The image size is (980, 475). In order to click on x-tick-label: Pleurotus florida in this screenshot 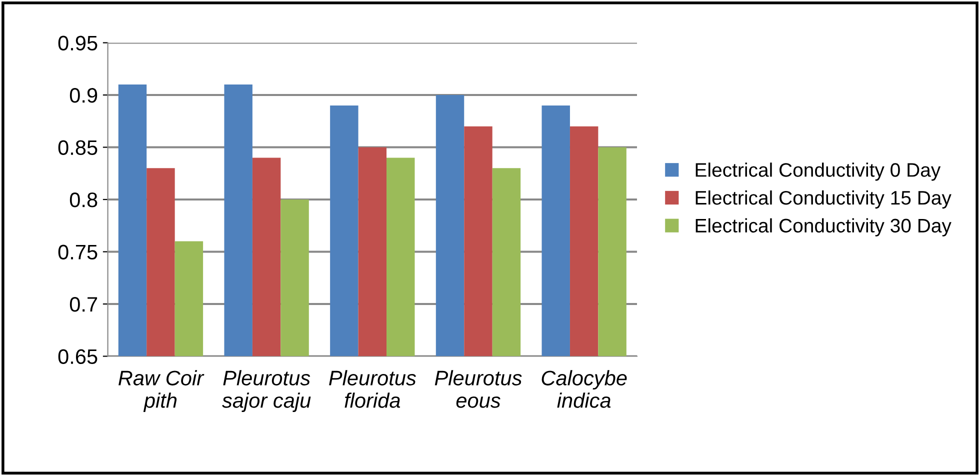, I will do `click(372, 389)`.